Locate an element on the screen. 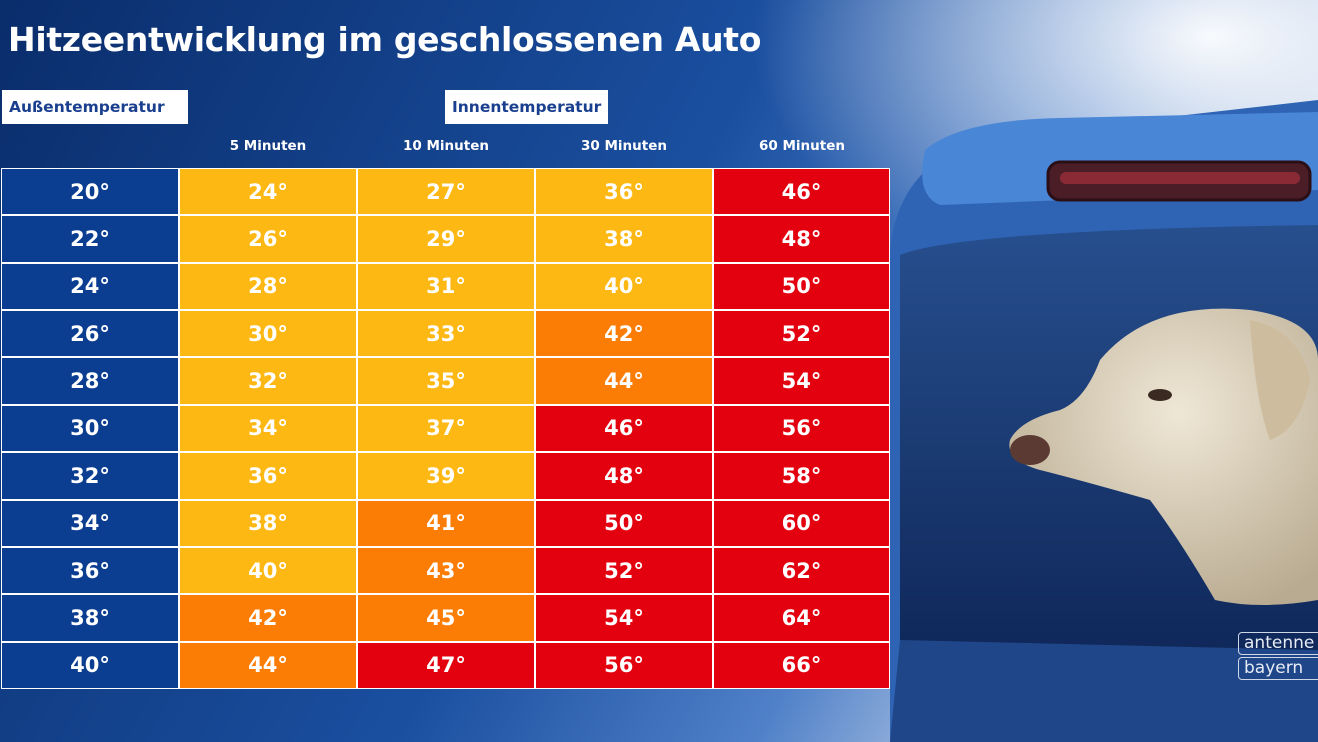  inside-temp-cell: 26° is located at coordinates (268, 239).